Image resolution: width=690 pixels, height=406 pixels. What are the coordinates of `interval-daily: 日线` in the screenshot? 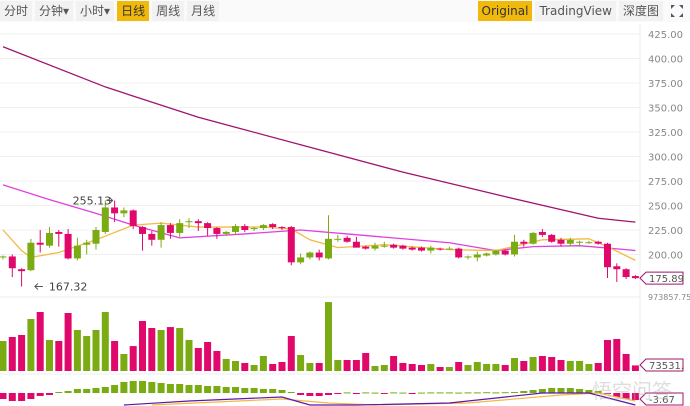 It's located at (133, 11).